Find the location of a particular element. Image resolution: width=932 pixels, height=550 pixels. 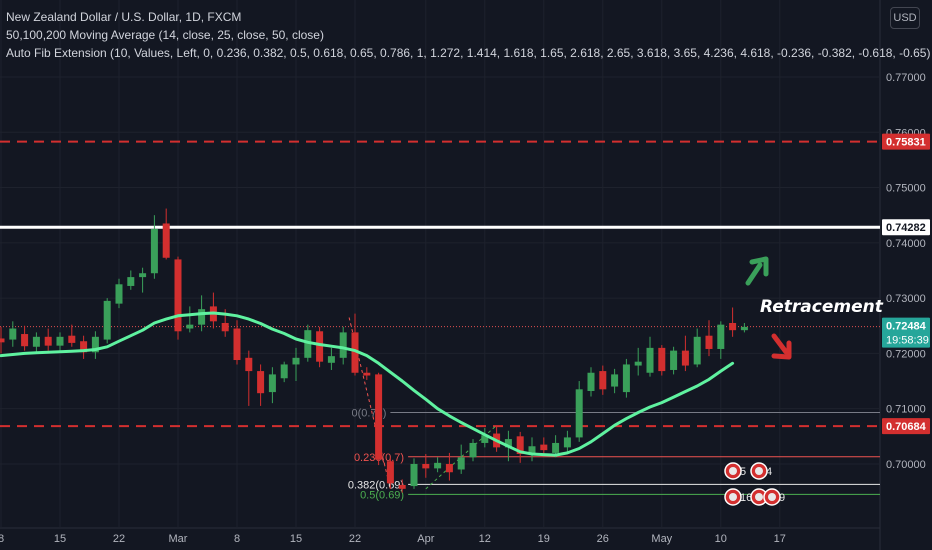

x-tick-label: 12 is located at coordinates (485, 539).